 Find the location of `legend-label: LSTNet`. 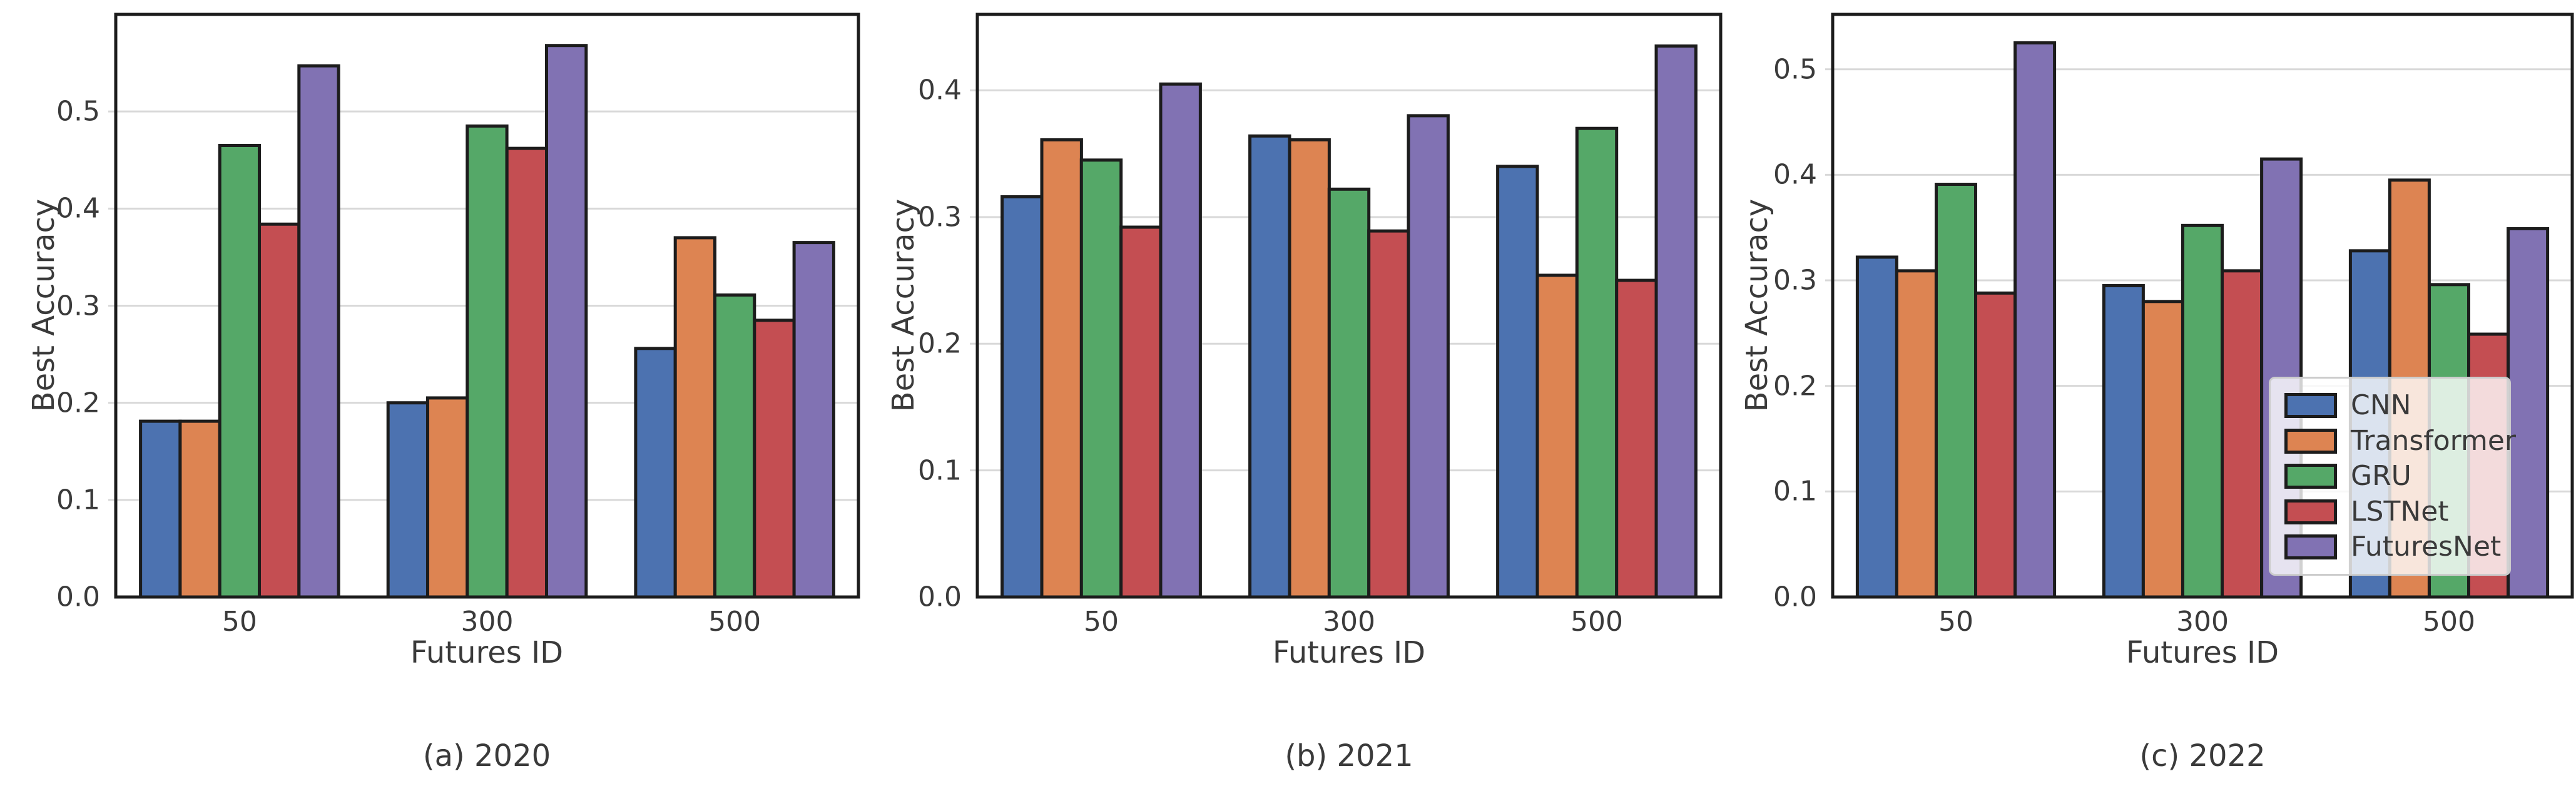

legend-label: LSTNet is located at coordinates (2400, 511).